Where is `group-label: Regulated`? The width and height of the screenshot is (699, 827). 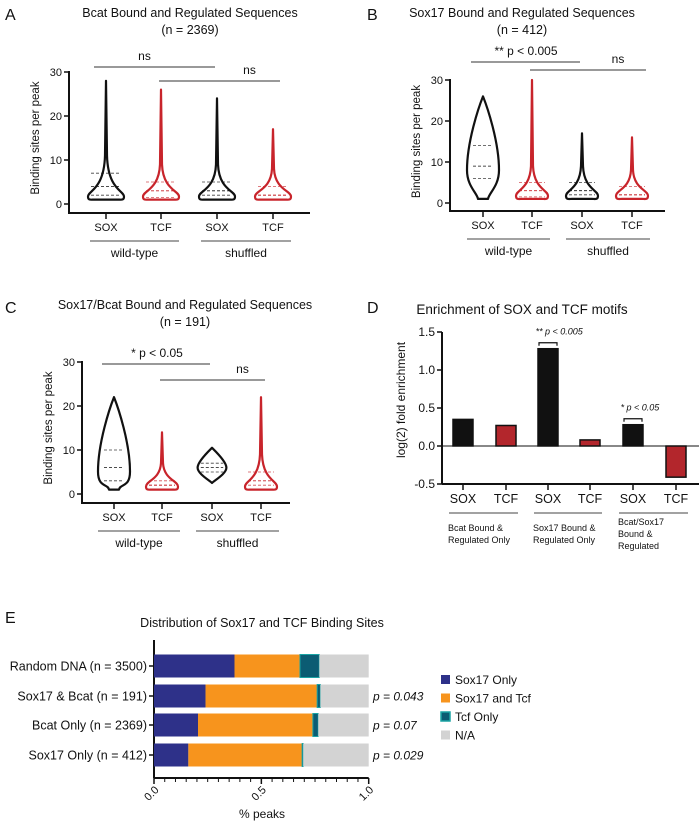
group-label: Regulated is located at coordinates (638, 546).